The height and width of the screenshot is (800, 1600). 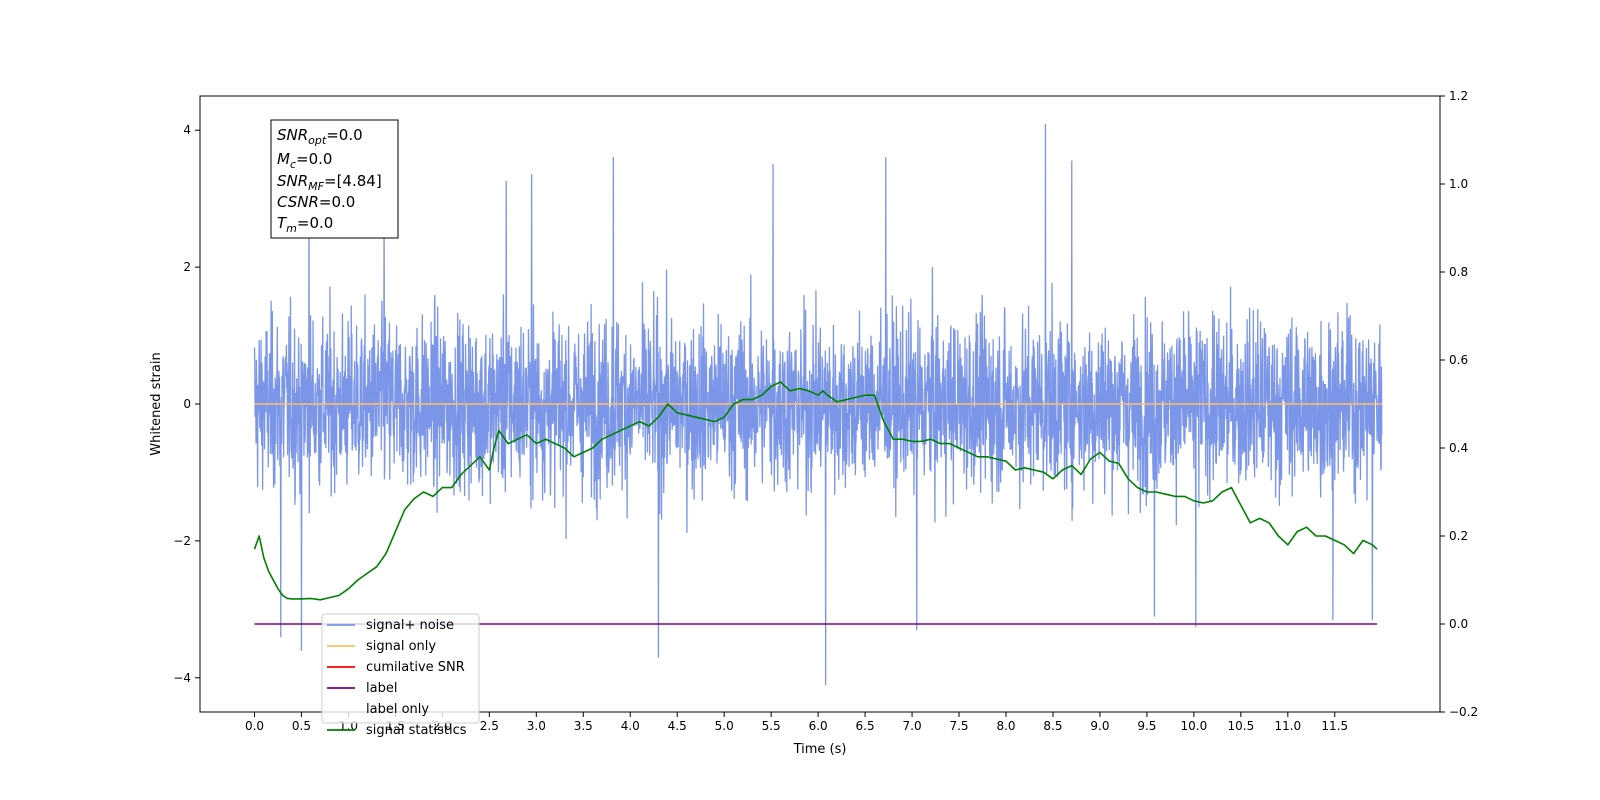 I want to click on x-tick-label: 6.5, so click(x=865, y=726).